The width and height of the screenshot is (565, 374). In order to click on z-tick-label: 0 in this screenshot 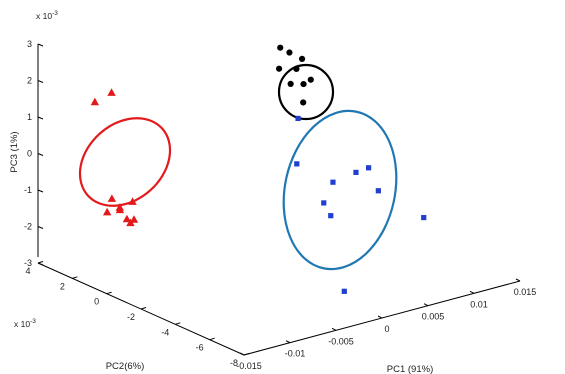, I will do `click(29, 154)`.